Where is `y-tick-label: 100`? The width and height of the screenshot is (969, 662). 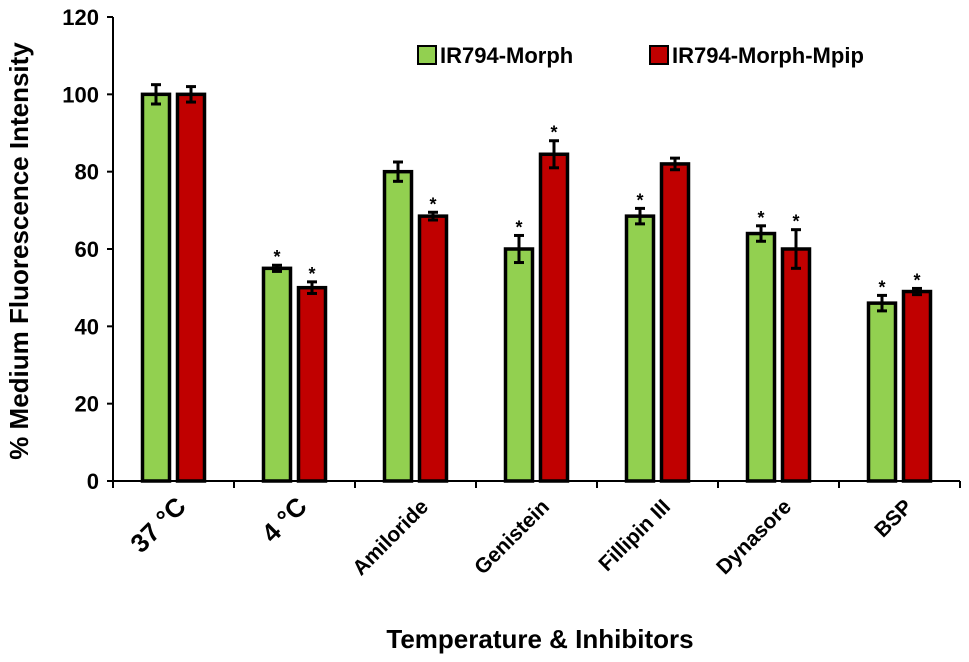
y-tick-label: 100 is located at coordinates (80, 94).